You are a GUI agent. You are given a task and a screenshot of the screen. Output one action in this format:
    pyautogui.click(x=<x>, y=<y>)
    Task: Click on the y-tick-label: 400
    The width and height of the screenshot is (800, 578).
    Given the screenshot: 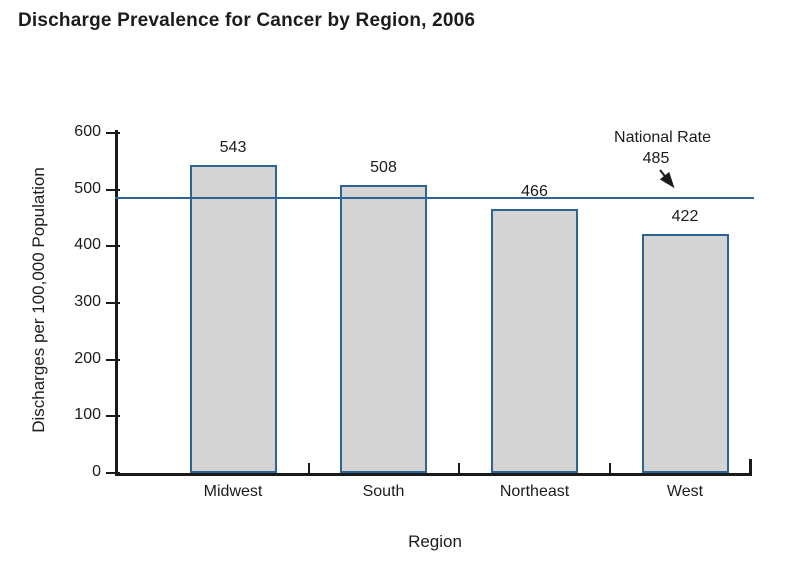 What is the action you would take?
    pyautogui.click(x=87, y=245)
    